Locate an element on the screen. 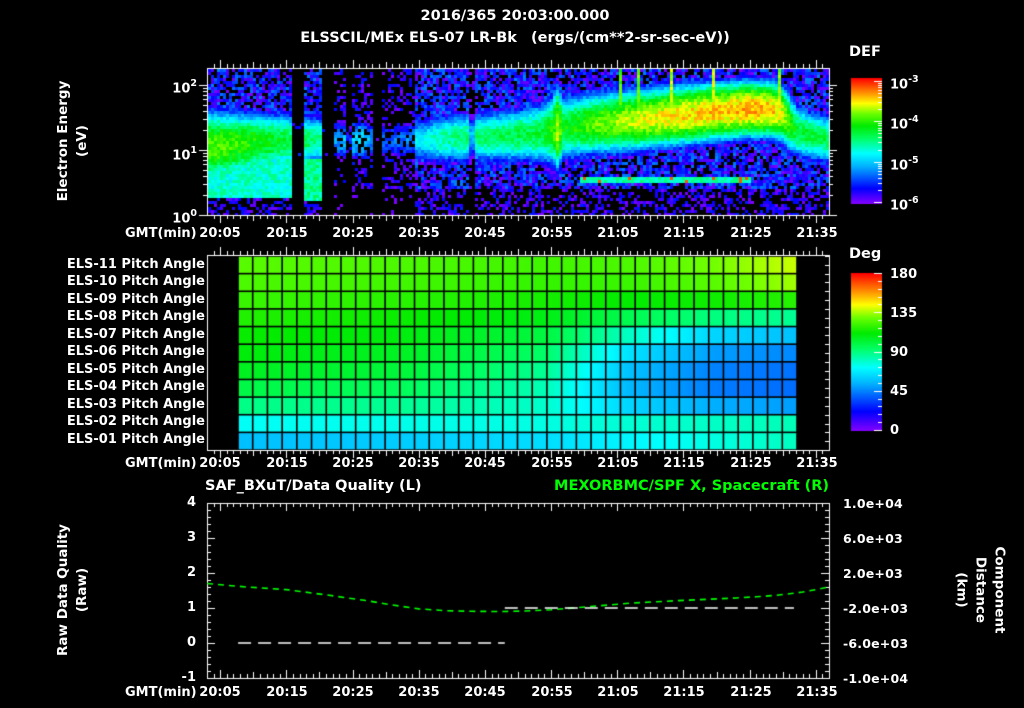 This screenshot has height=708, width=1024. def-tick-1e-6: 10⁻⁶ is located at coordinates (904, 204).